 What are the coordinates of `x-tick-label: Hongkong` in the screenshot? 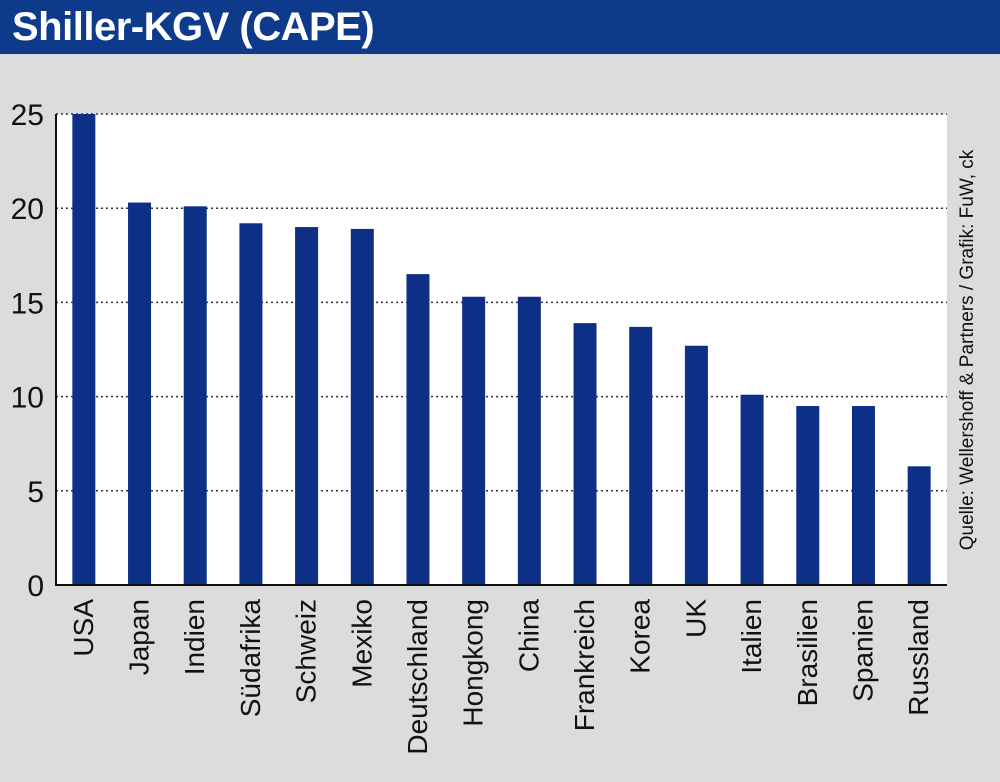 It's located at (473, 663).